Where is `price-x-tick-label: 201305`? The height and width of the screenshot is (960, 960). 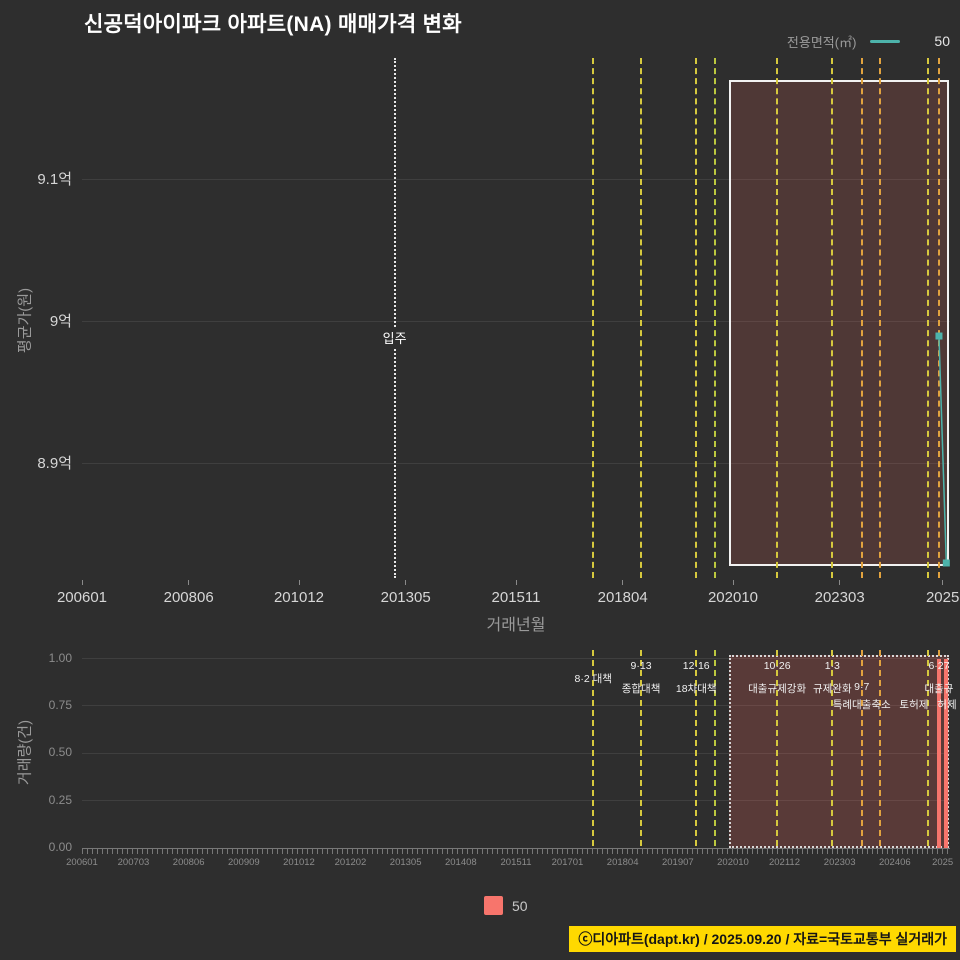
price-x-tick-label: 201305 is located at coordinates (405, 597).